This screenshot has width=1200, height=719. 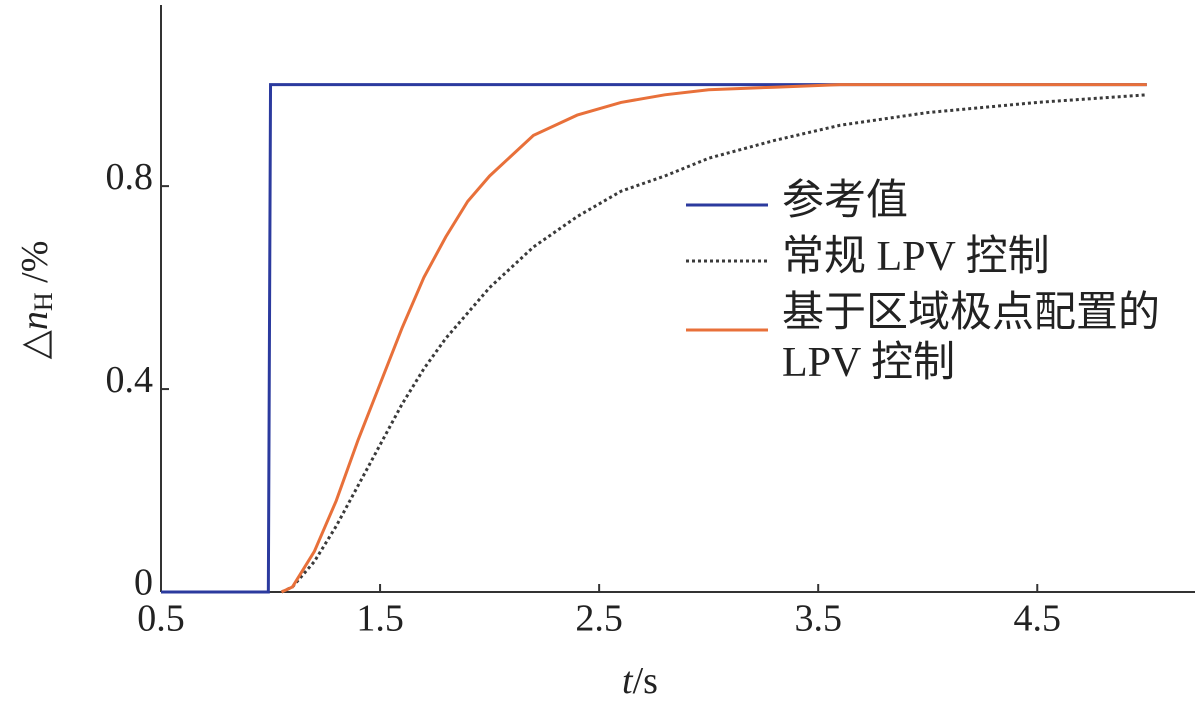 I want to click on x-tick-label: 0.5, so click(x=161, y=619).